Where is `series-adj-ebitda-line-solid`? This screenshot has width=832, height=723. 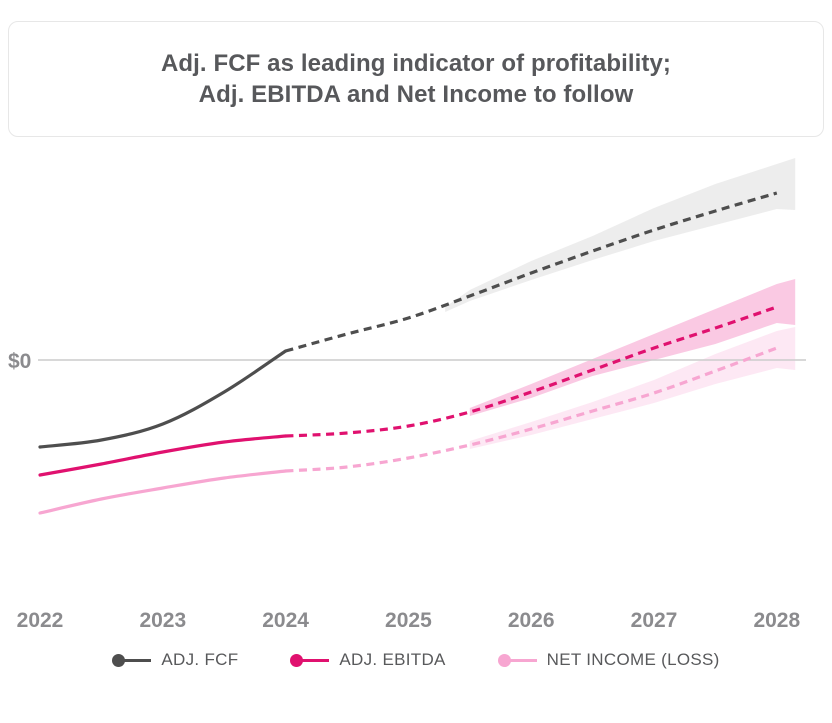
series-adj-ebitda-line-solid is located at coordinates (163, 455).